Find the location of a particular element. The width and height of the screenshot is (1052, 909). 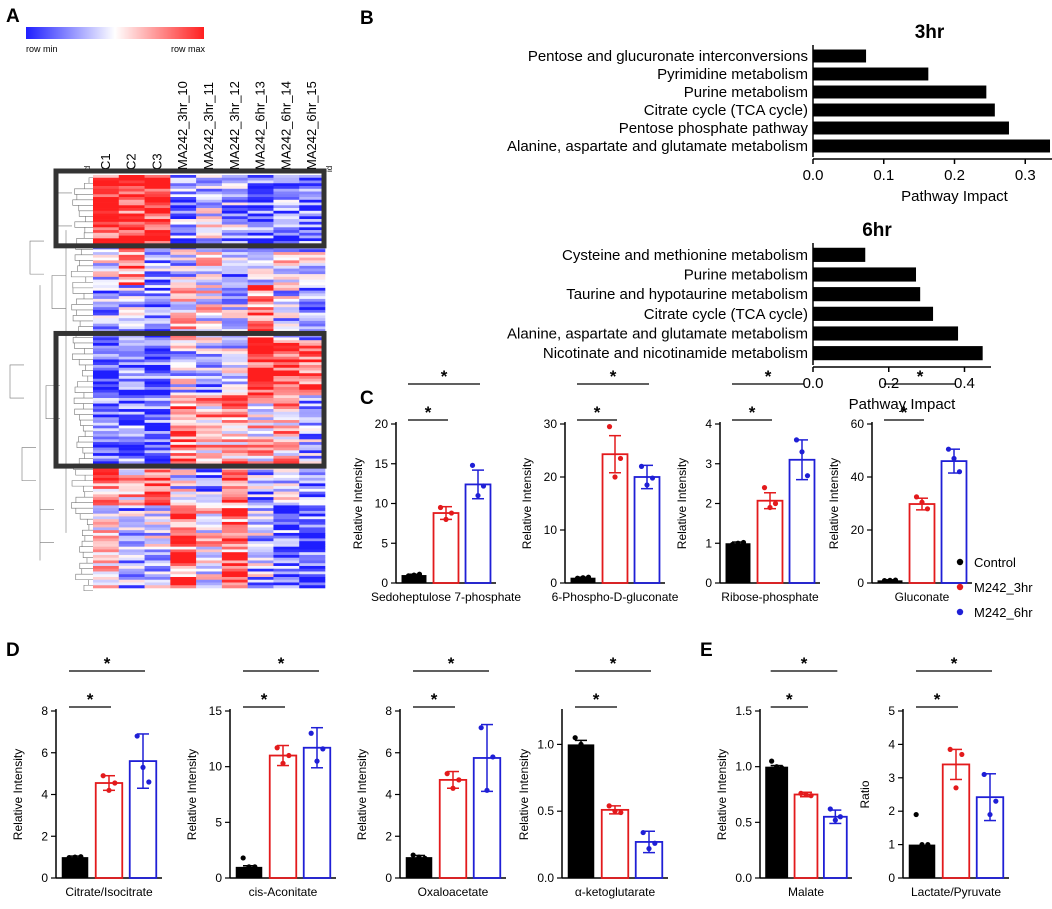

pathway-label: Purine metabolism is located at coordinates (746, 275).